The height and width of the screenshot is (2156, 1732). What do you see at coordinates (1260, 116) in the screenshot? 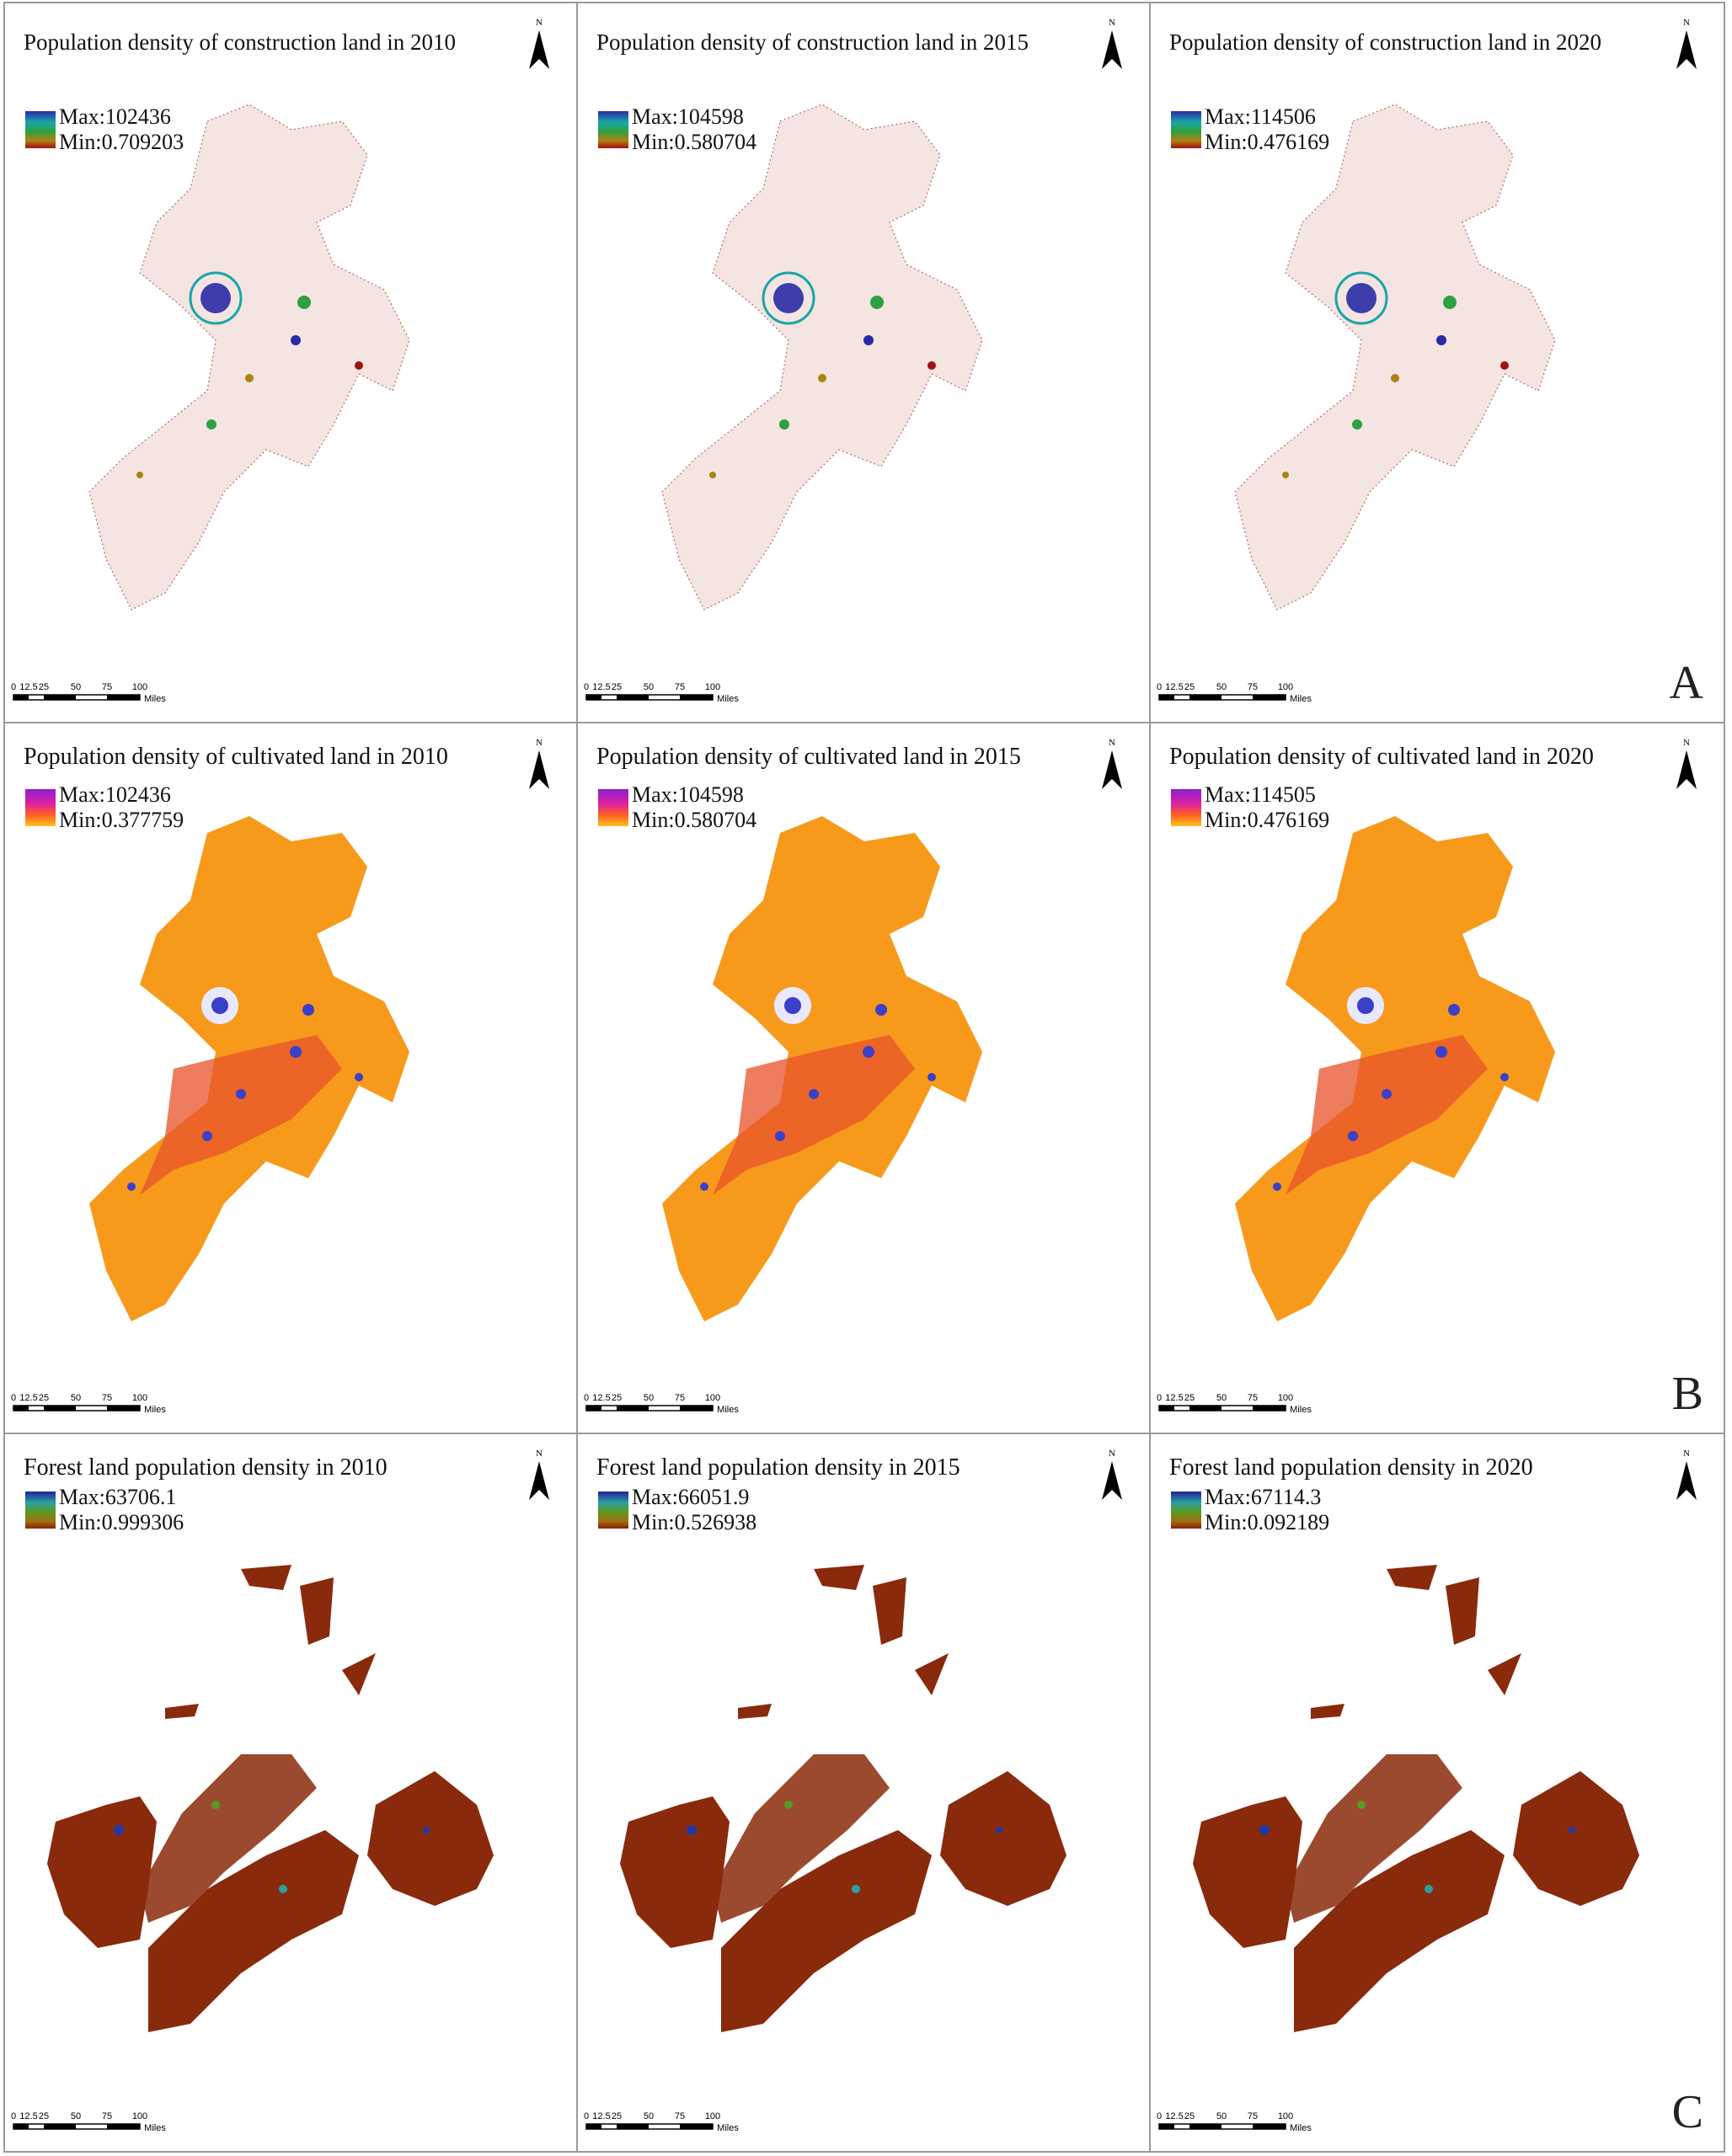
I see `legend-max: Max:114506` at bounding box center [1260, 116].